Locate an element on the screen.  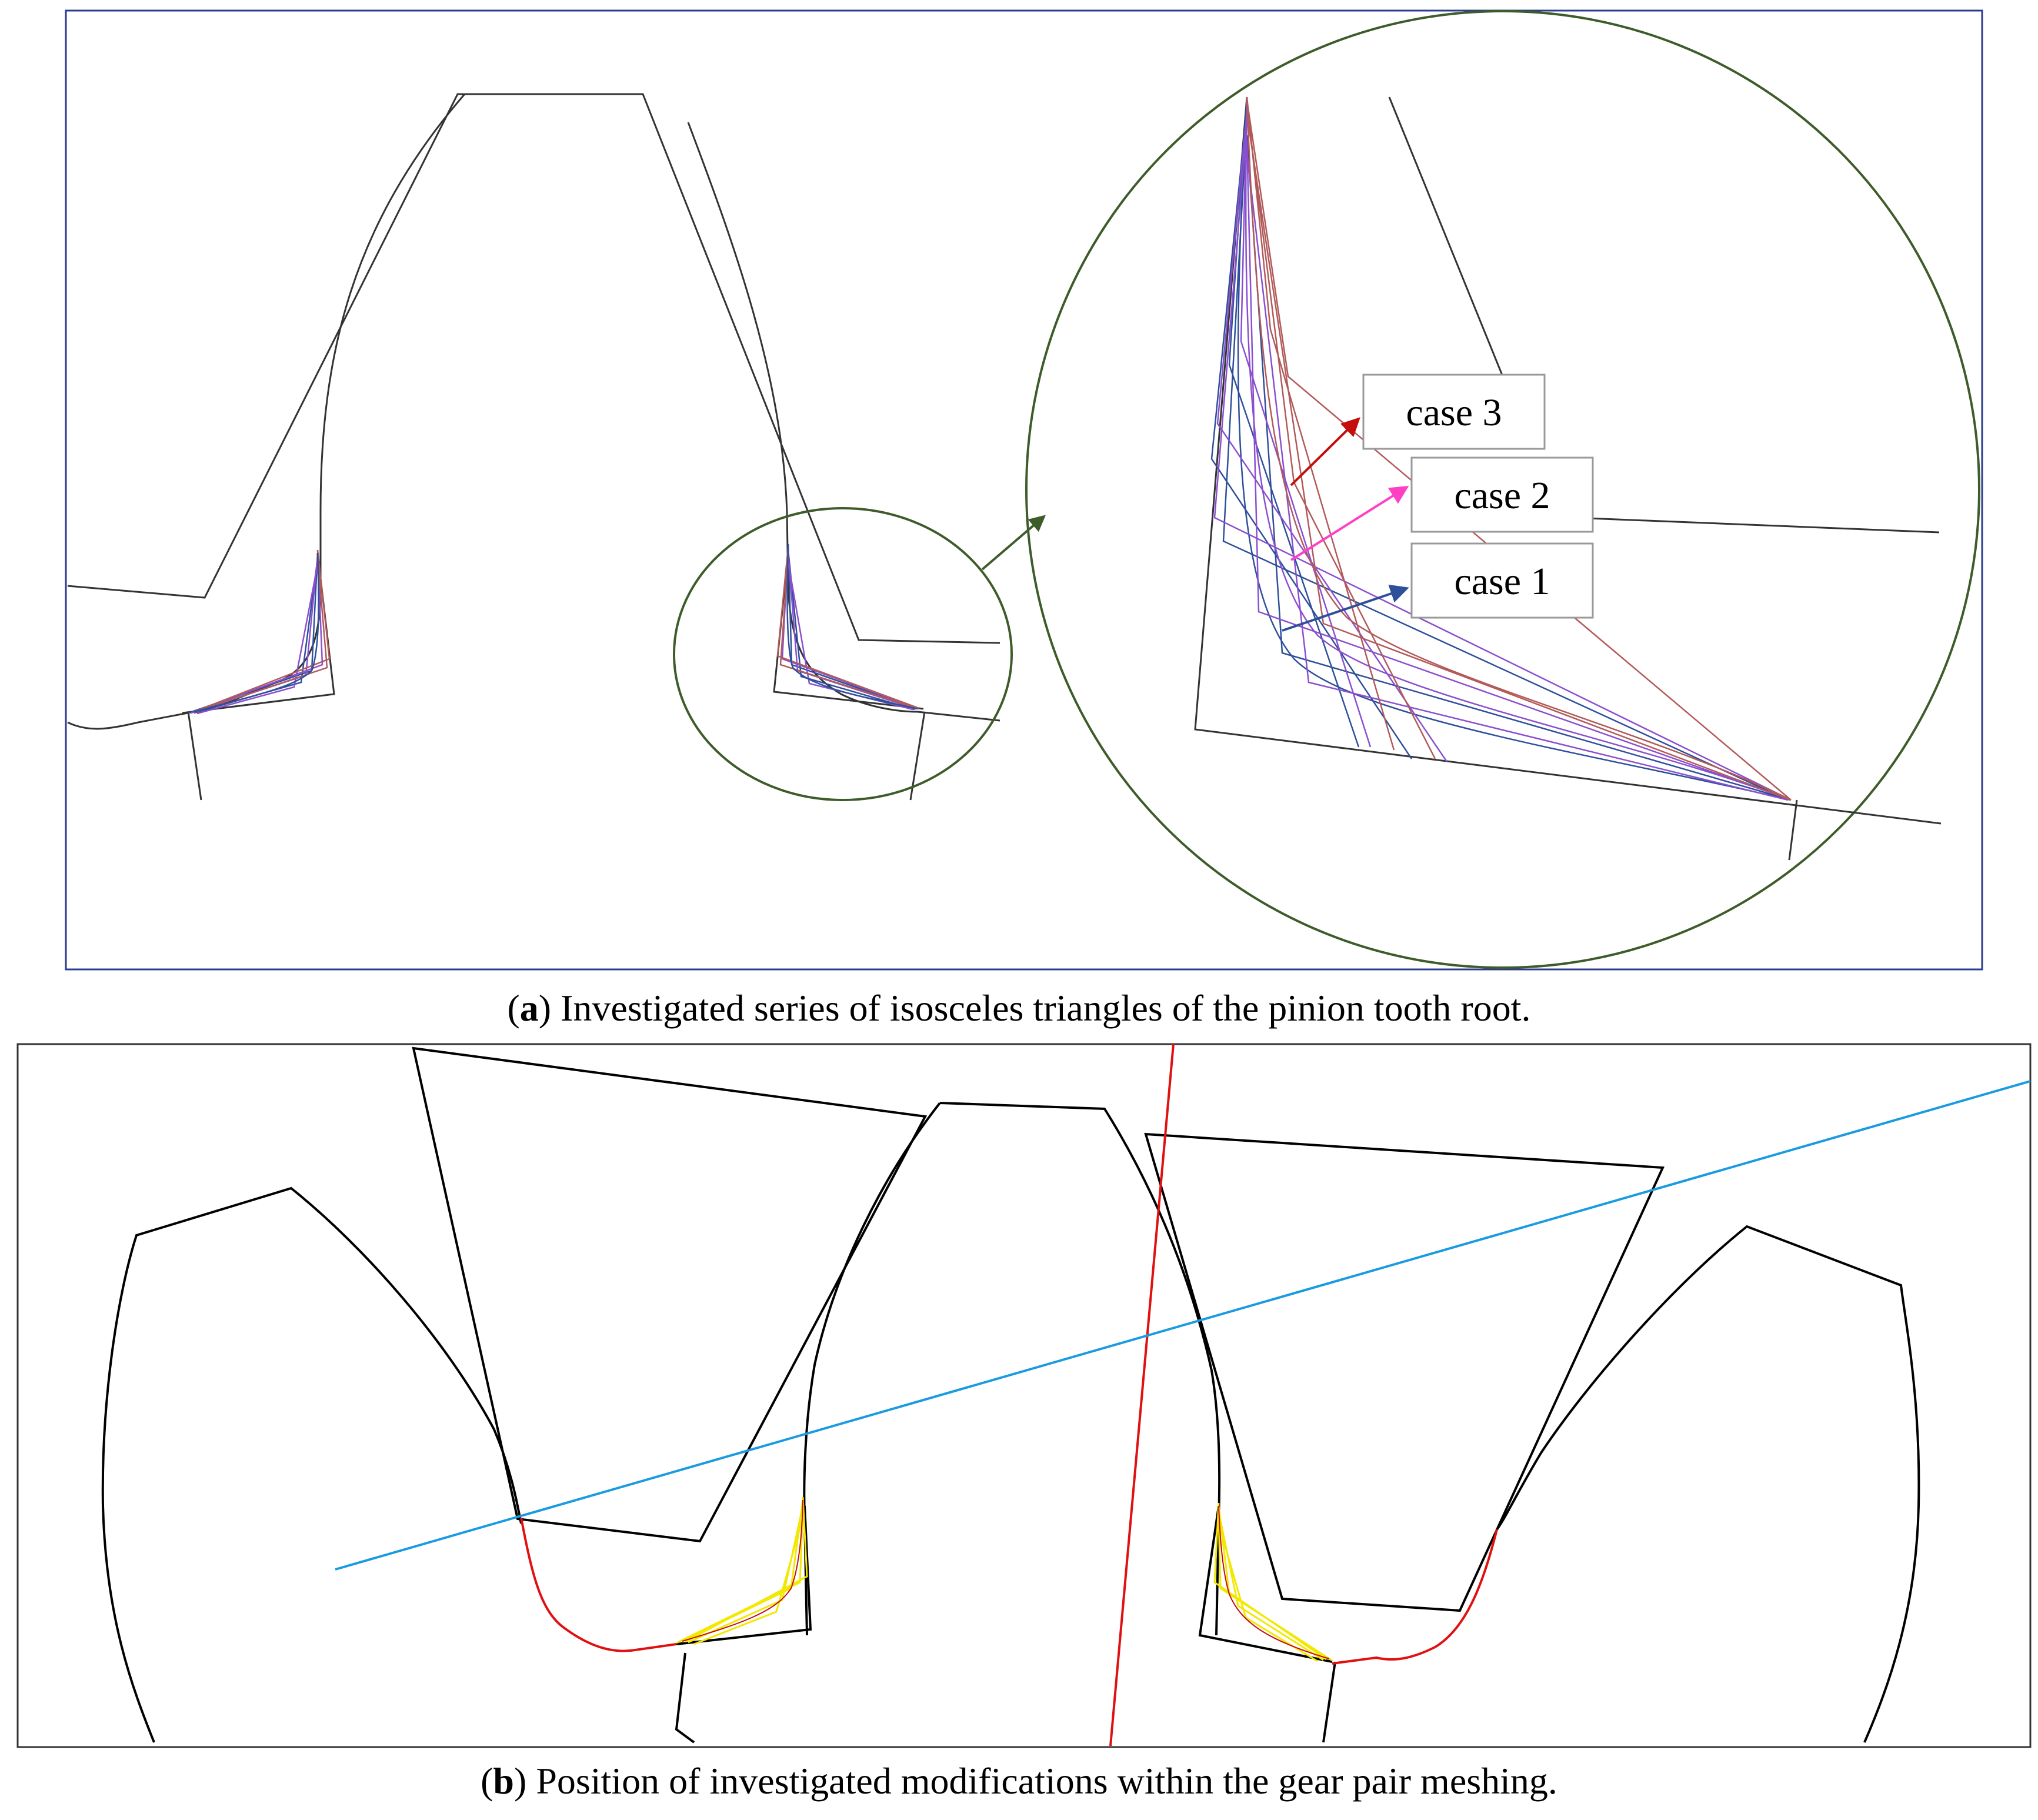
left-fillet-series is located at coordinates (259, 632).